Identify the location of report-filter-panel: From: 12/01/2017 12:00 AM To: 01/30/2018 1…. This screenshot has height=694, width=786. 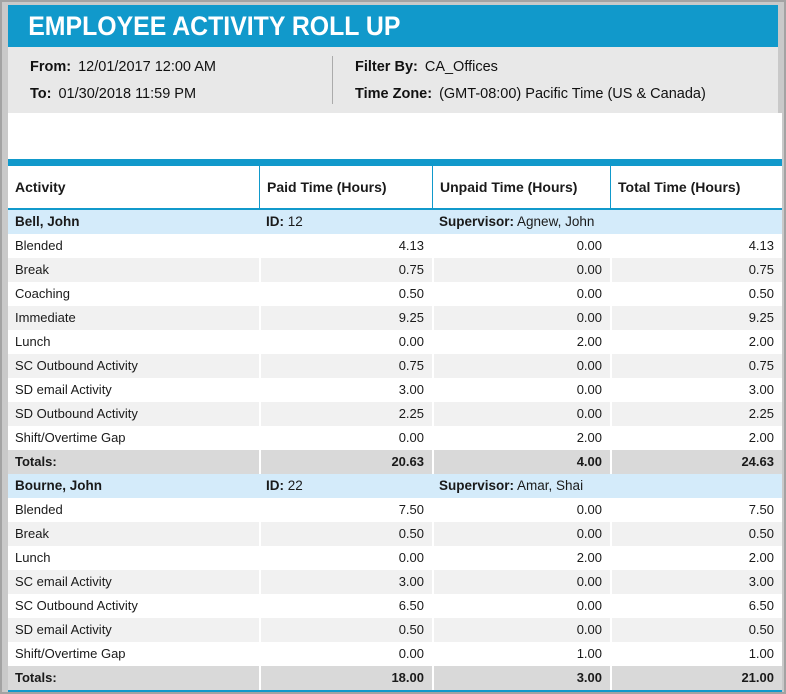
(393, 80).